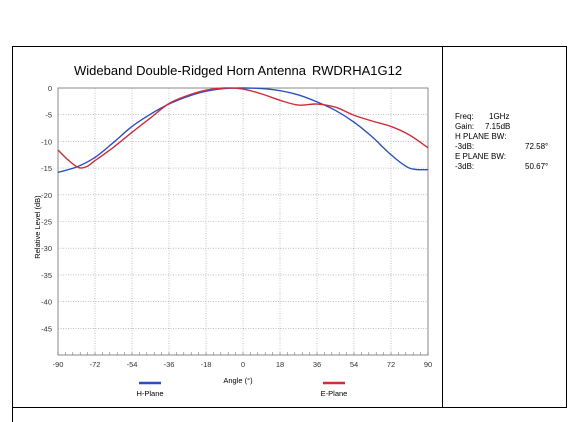  What do you see at coordinates (58, 364) in the screenshot?
I see `x-tick-label: -90` at bounding box center [58, 364].